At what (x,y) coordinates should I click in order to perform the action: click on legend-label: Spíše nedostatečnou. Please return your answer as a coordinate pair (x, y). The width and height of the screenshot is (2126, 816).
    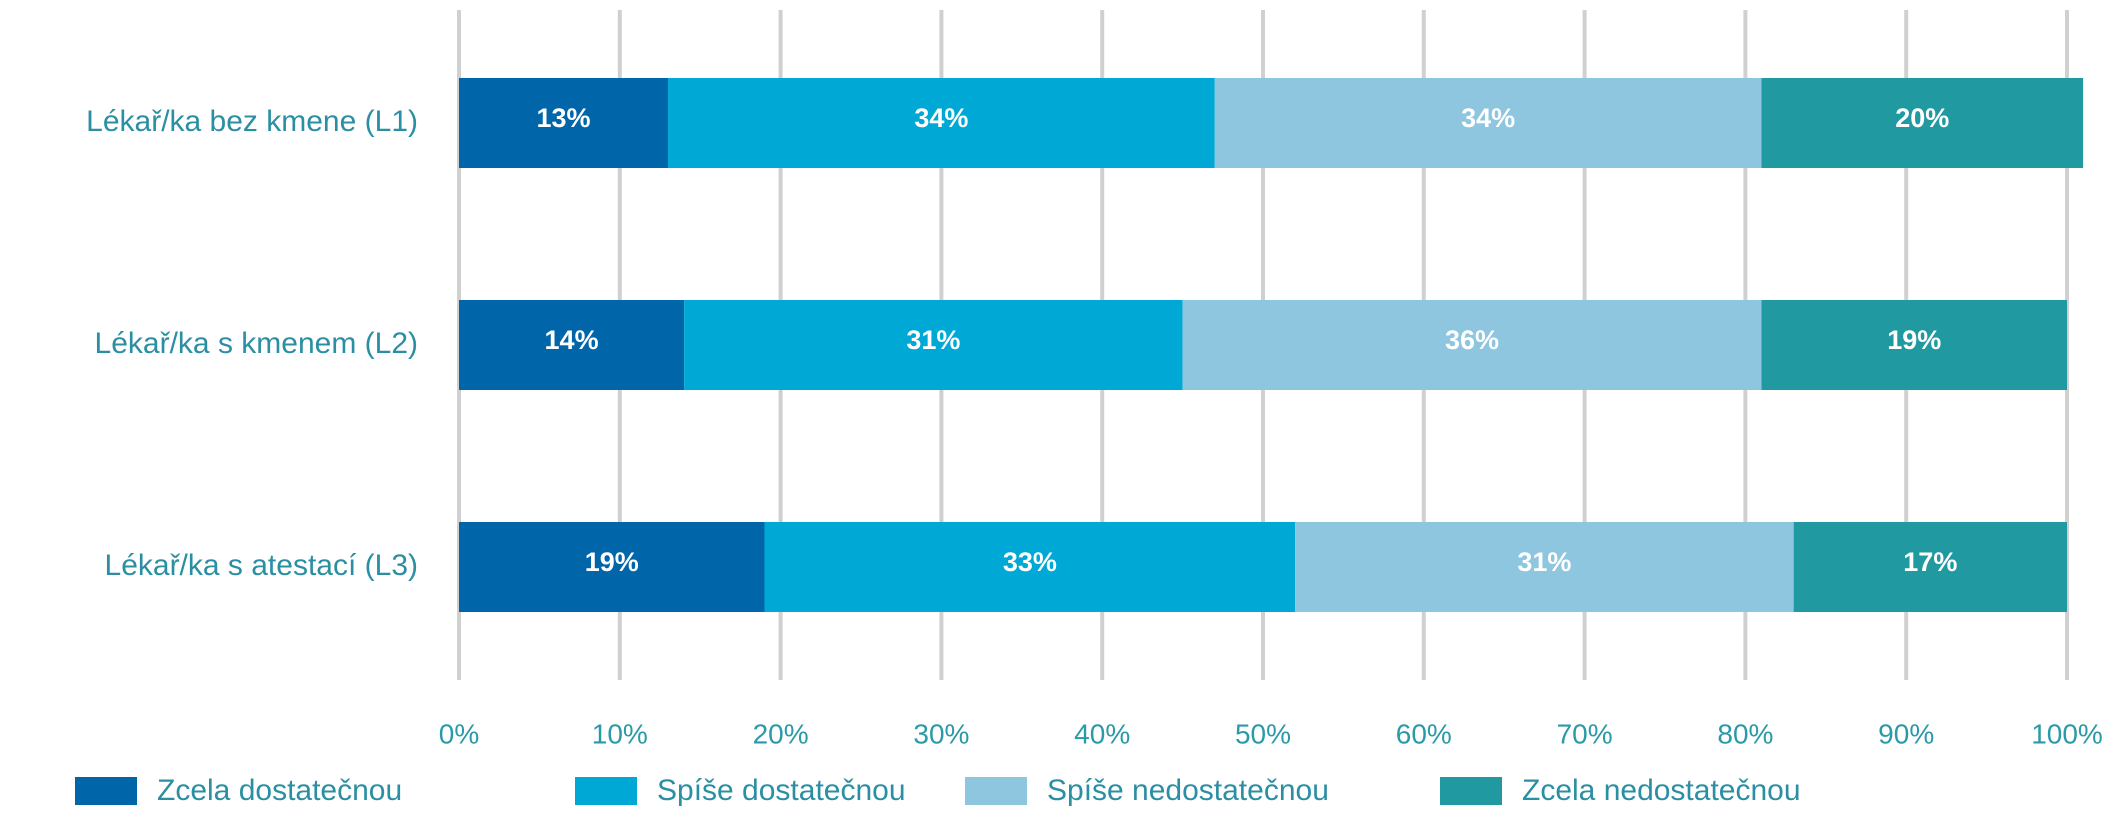
    Looking at the image, I should click on (1188, 790).